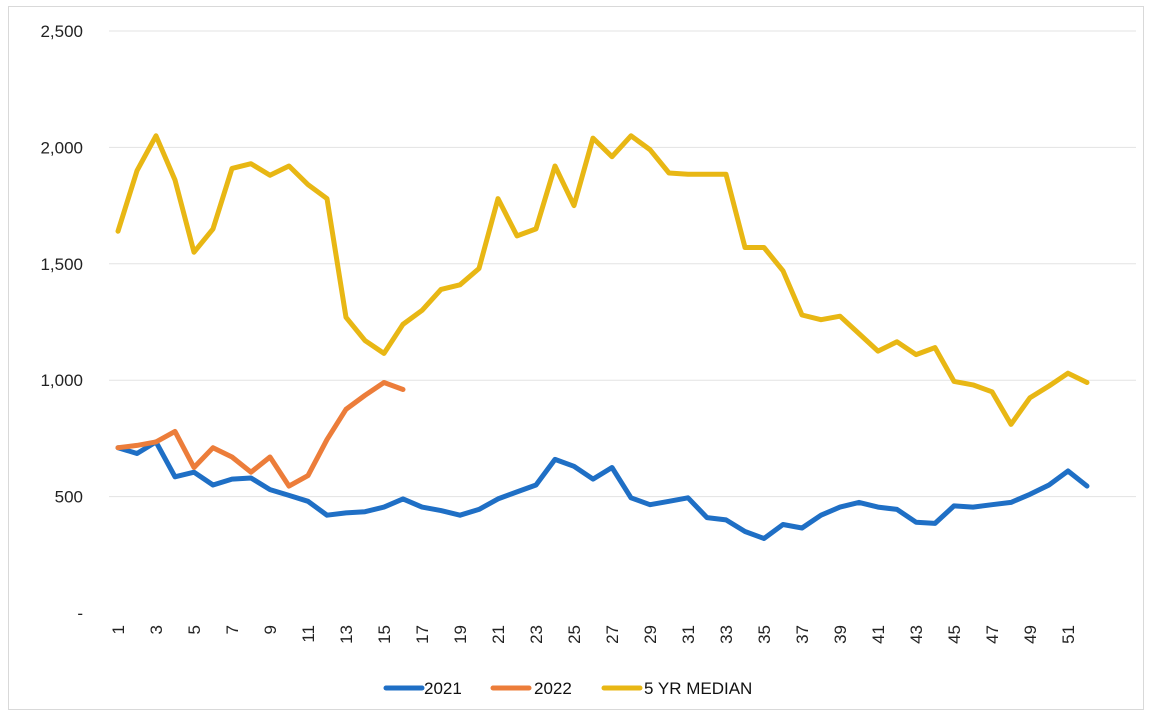 The image size is (1151, 715). What do you see at coordinates (840, 634) in the screenshot?
I see `x-tick-label: 39` at bounding box center [840, 634].